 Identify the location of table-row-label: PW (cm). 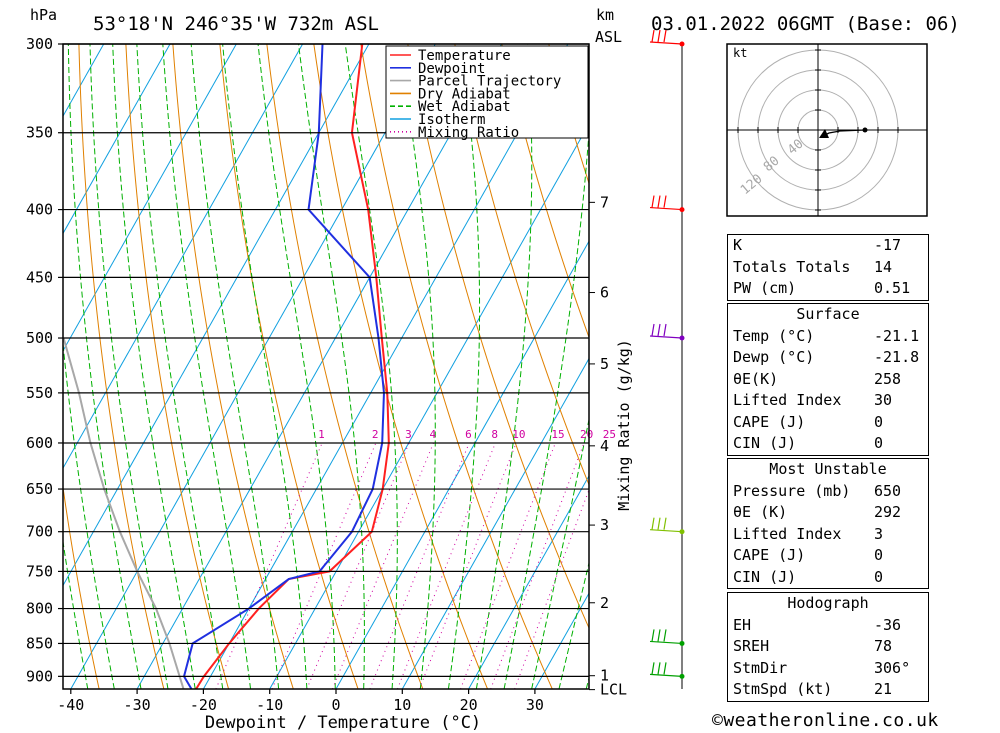
(765, 288).